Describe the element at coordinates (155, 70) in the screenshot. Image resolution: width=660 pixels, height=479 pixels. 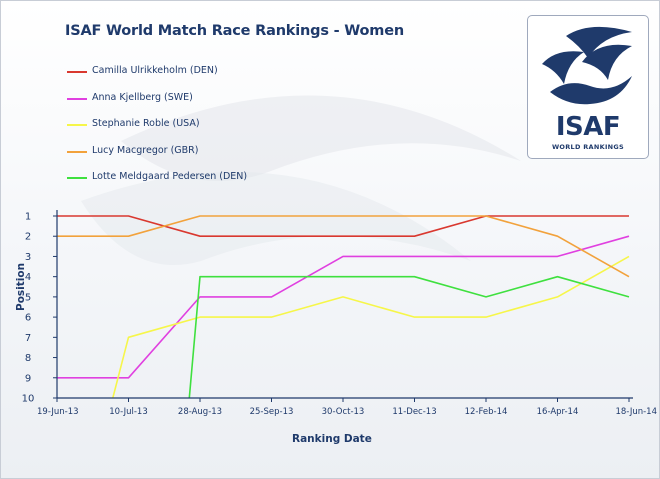
I see `legend-label-ulrikkeholm: Camilla Ulrikkeholm (DEN)` at that location.